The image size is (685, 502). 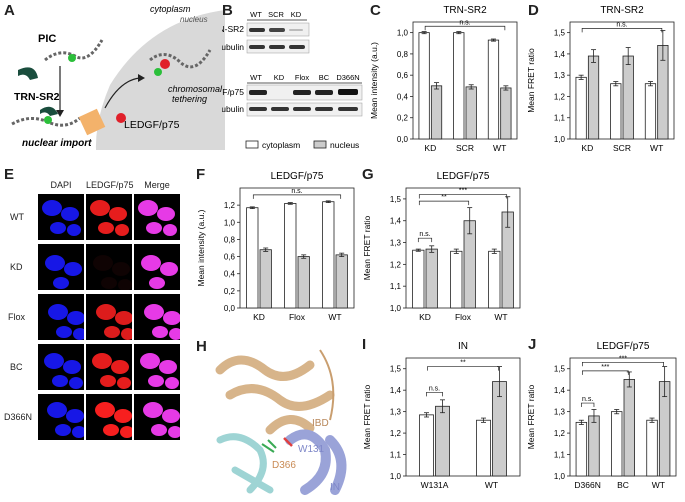 What do you see at coordinates (227, 10) in the screenshot?
I see `panel-label-b: B` at bounding box center [227, 10].